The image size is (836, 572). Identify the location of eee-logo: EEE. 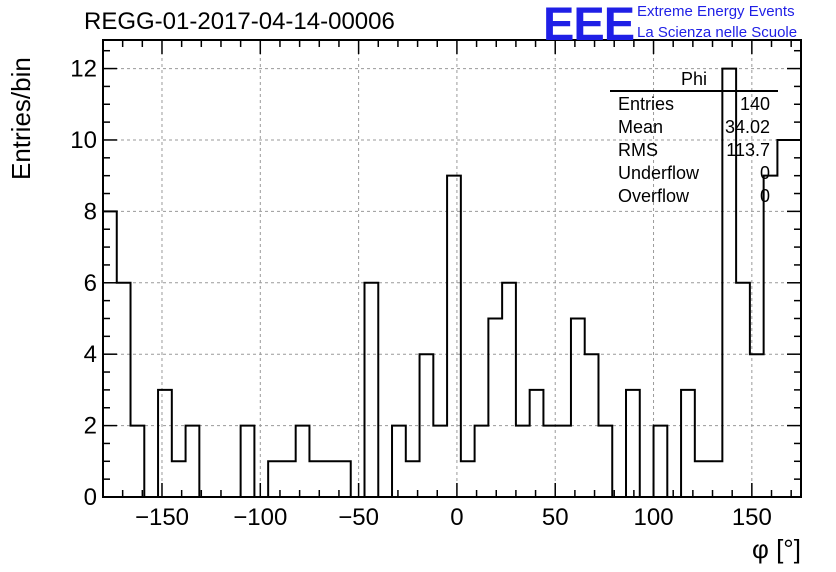
(589, 25).